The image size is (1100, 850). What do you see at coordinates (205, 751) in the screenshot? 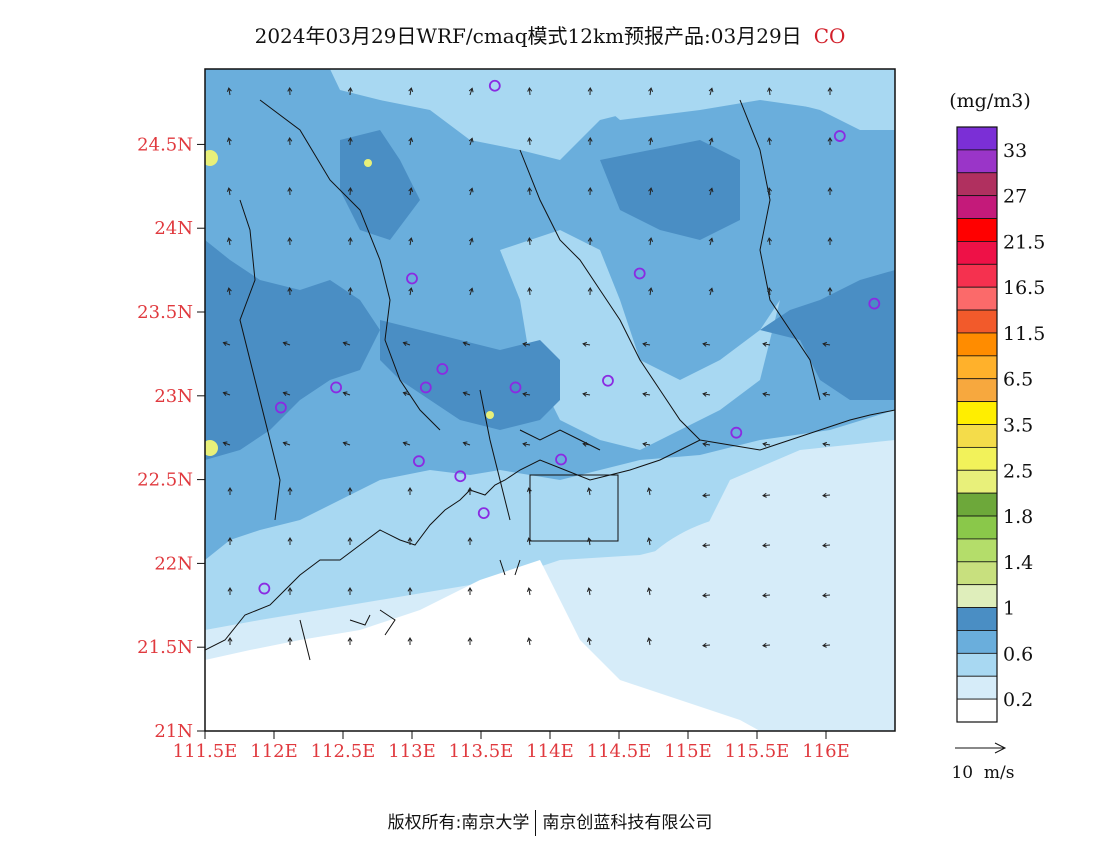
I see `lon-tick-label: 111.5E` at bounding box center [205, 751].